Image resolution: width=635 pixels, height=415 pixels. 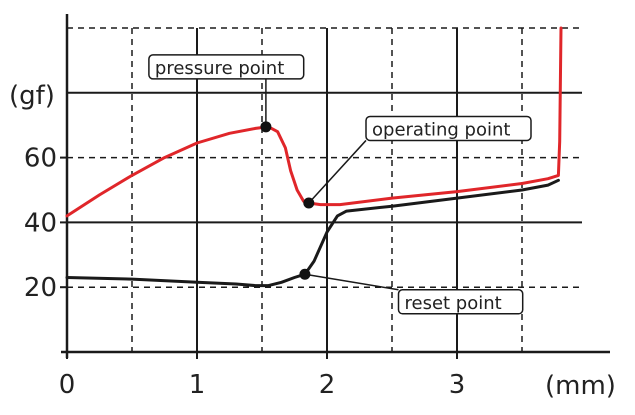 What do you see at coordinates (67, 385) in the screenshot?
I see `x-tick-label: 0` at bounding box center [67, 385].